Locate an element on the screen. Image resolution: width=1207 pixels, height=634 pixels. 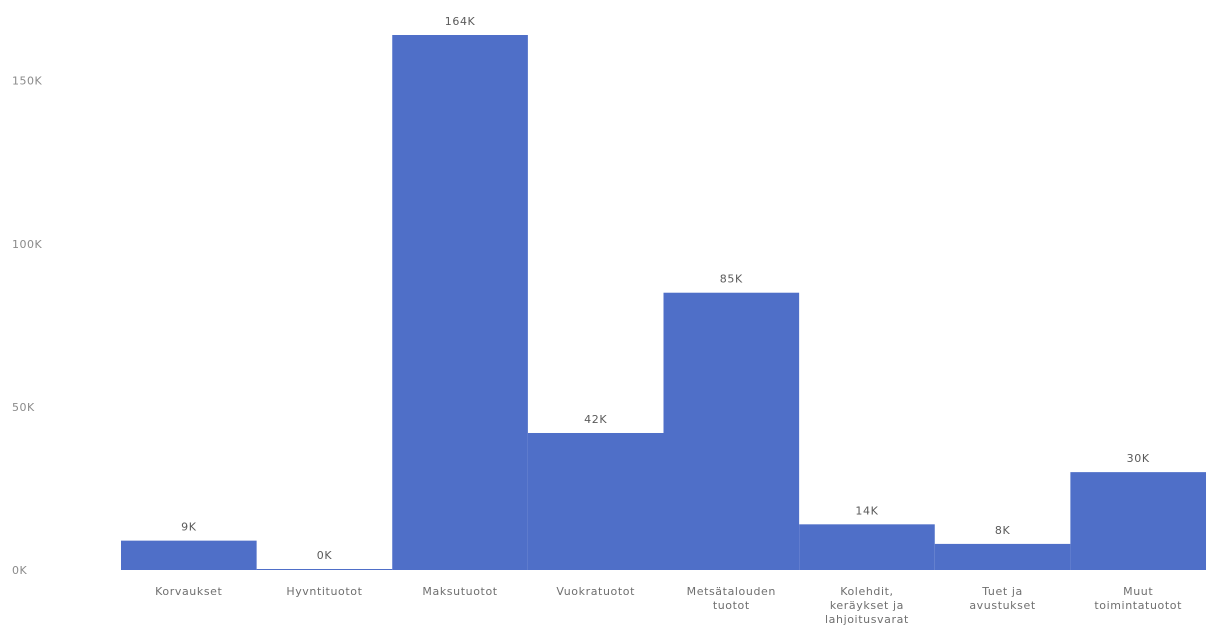
y-tick-label: 100K is located at coordinates (27, 244).